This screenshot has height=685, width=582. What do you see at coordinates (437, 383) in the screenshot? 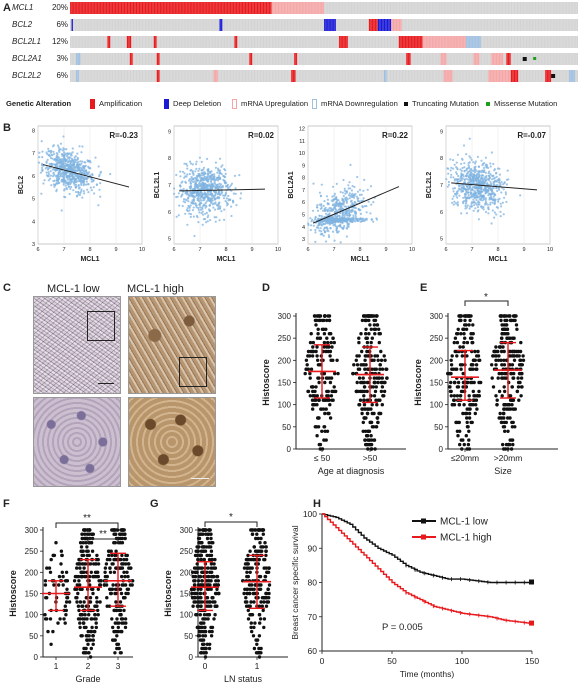
I see `y-tick-label: 150` at bounding box center [437, 383].